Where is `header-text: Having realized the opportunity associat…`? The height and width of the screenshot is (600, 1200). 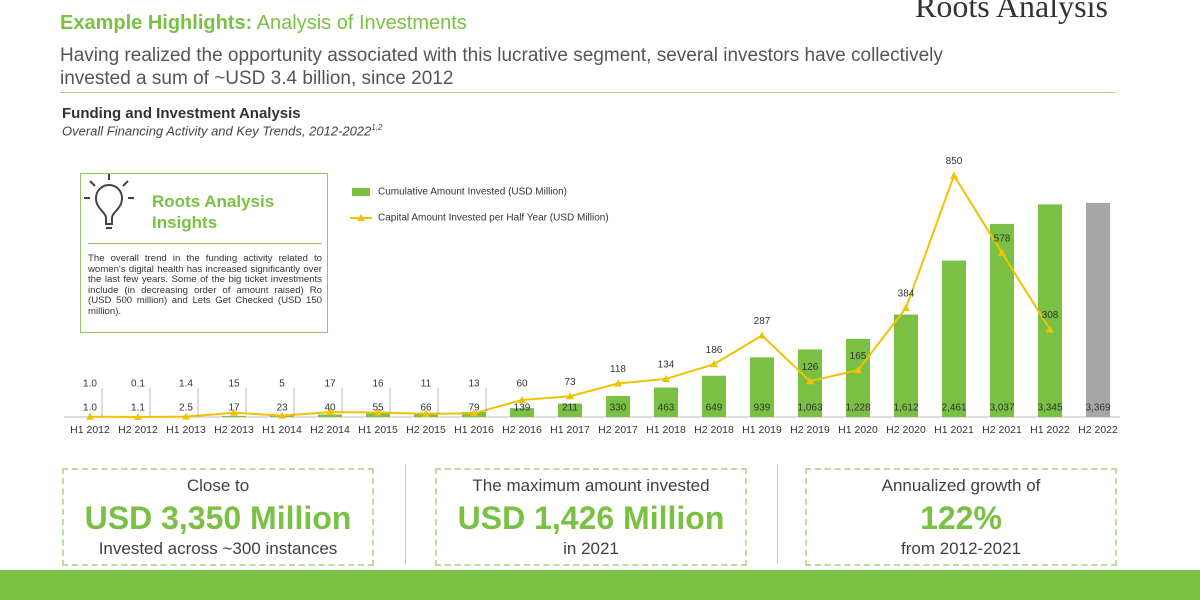 header-text: Having realized the opportunity associat… is located at coordinates (501, 67).